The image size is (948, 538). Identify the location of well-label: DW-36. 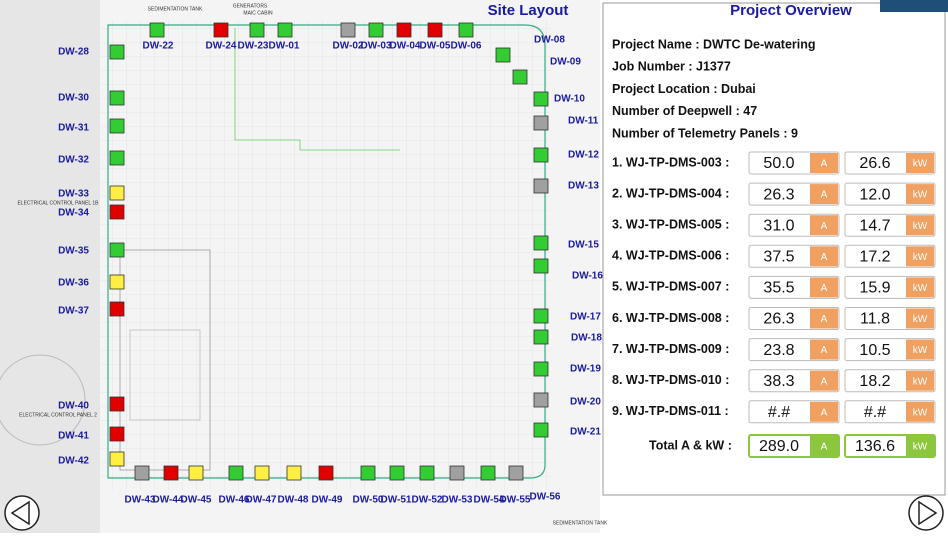
(73, 283).